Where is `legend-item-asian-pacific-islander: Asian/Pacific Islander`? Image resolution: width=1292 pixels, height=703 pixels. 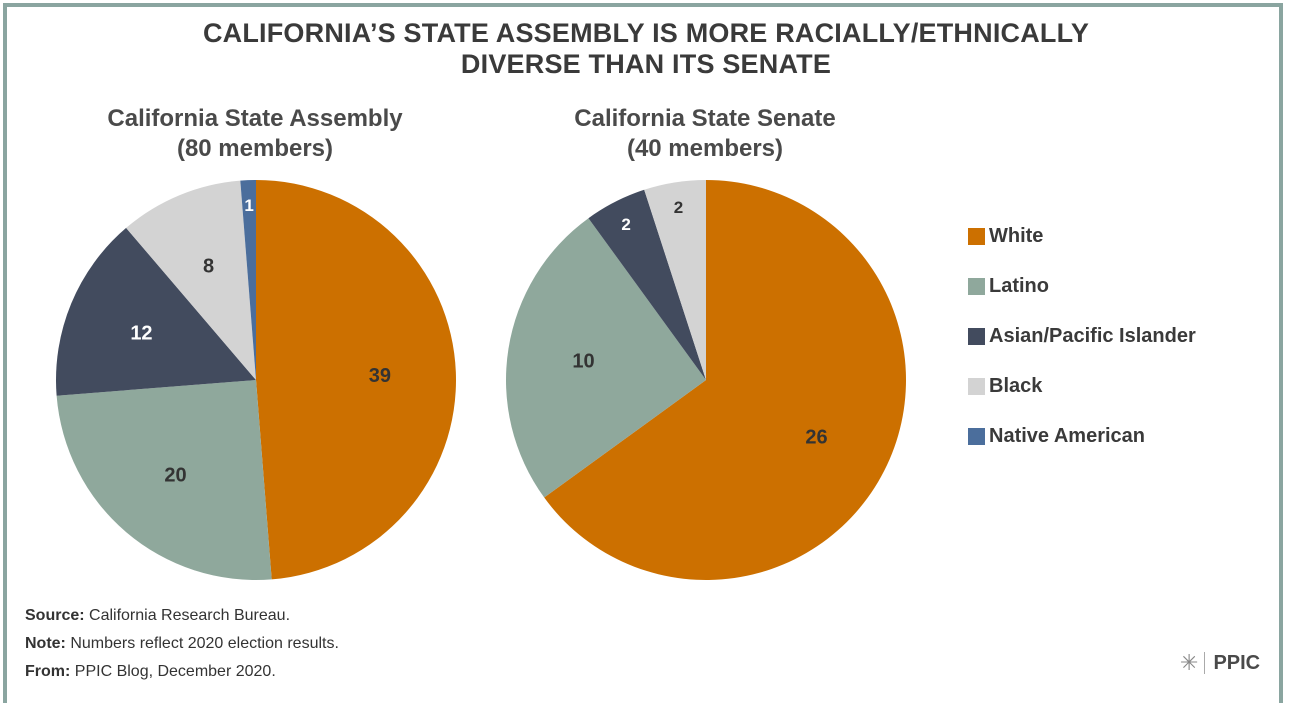 legend-item-asian-pacific-islander: Asian/Pacific Islander is located at coordinates (1082, 336).